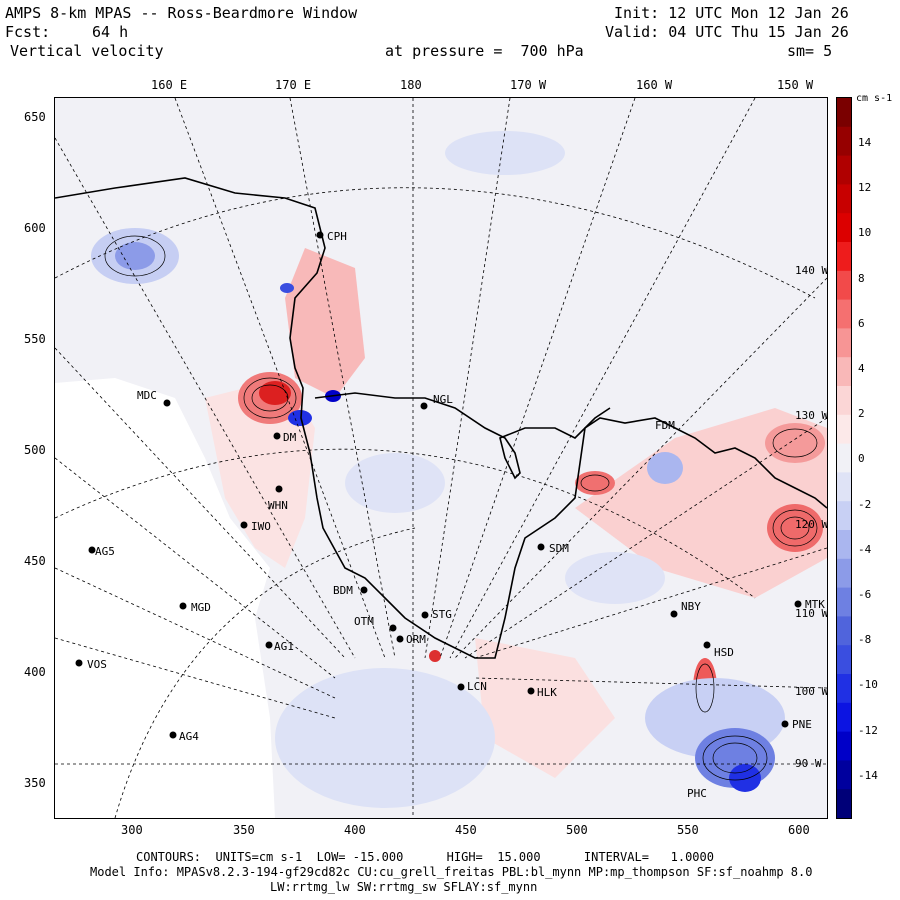 Image resolution: width=900 pixels, height=900 pixels. Describe the element at coordinates (811, 415) in the screenshot. I see `inside-lon-label: 130 W` at that location.